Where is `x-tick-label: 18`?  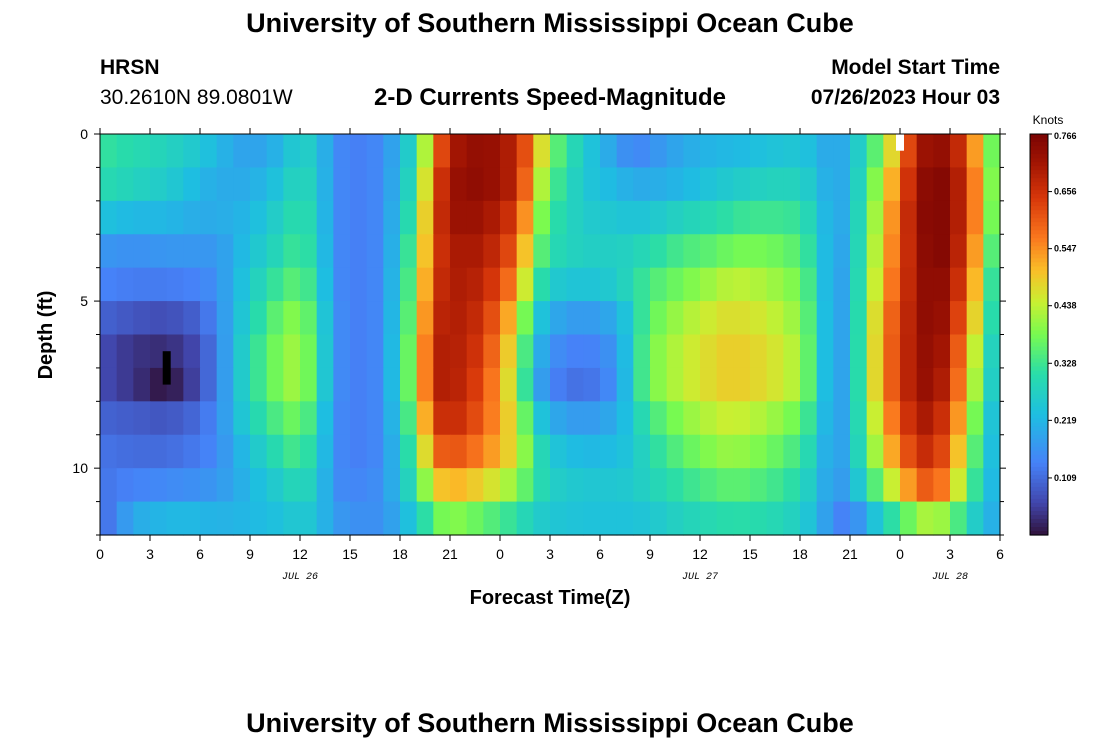
x-tick-label: 18 is located at coordinates (400, 554).